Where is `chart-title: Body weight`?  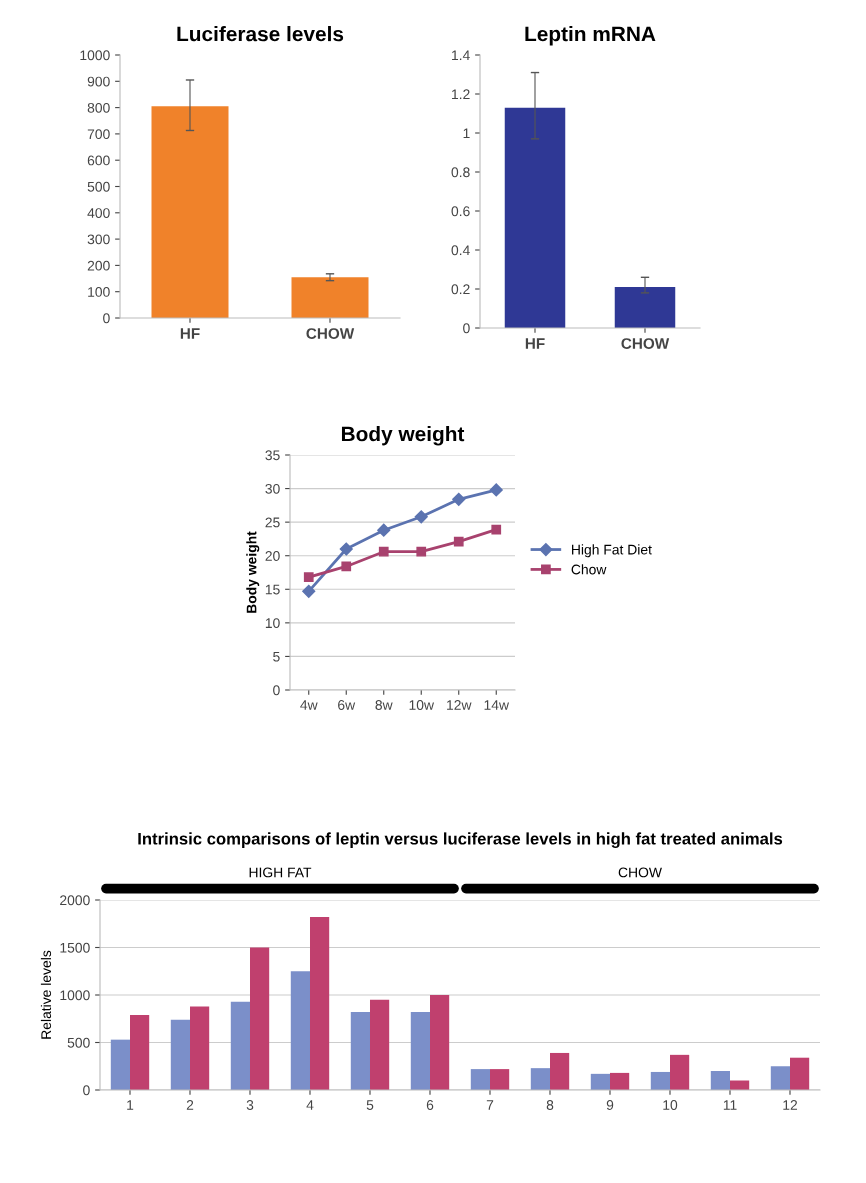 chart-title: Body weight is located at coordinates (403, 436).